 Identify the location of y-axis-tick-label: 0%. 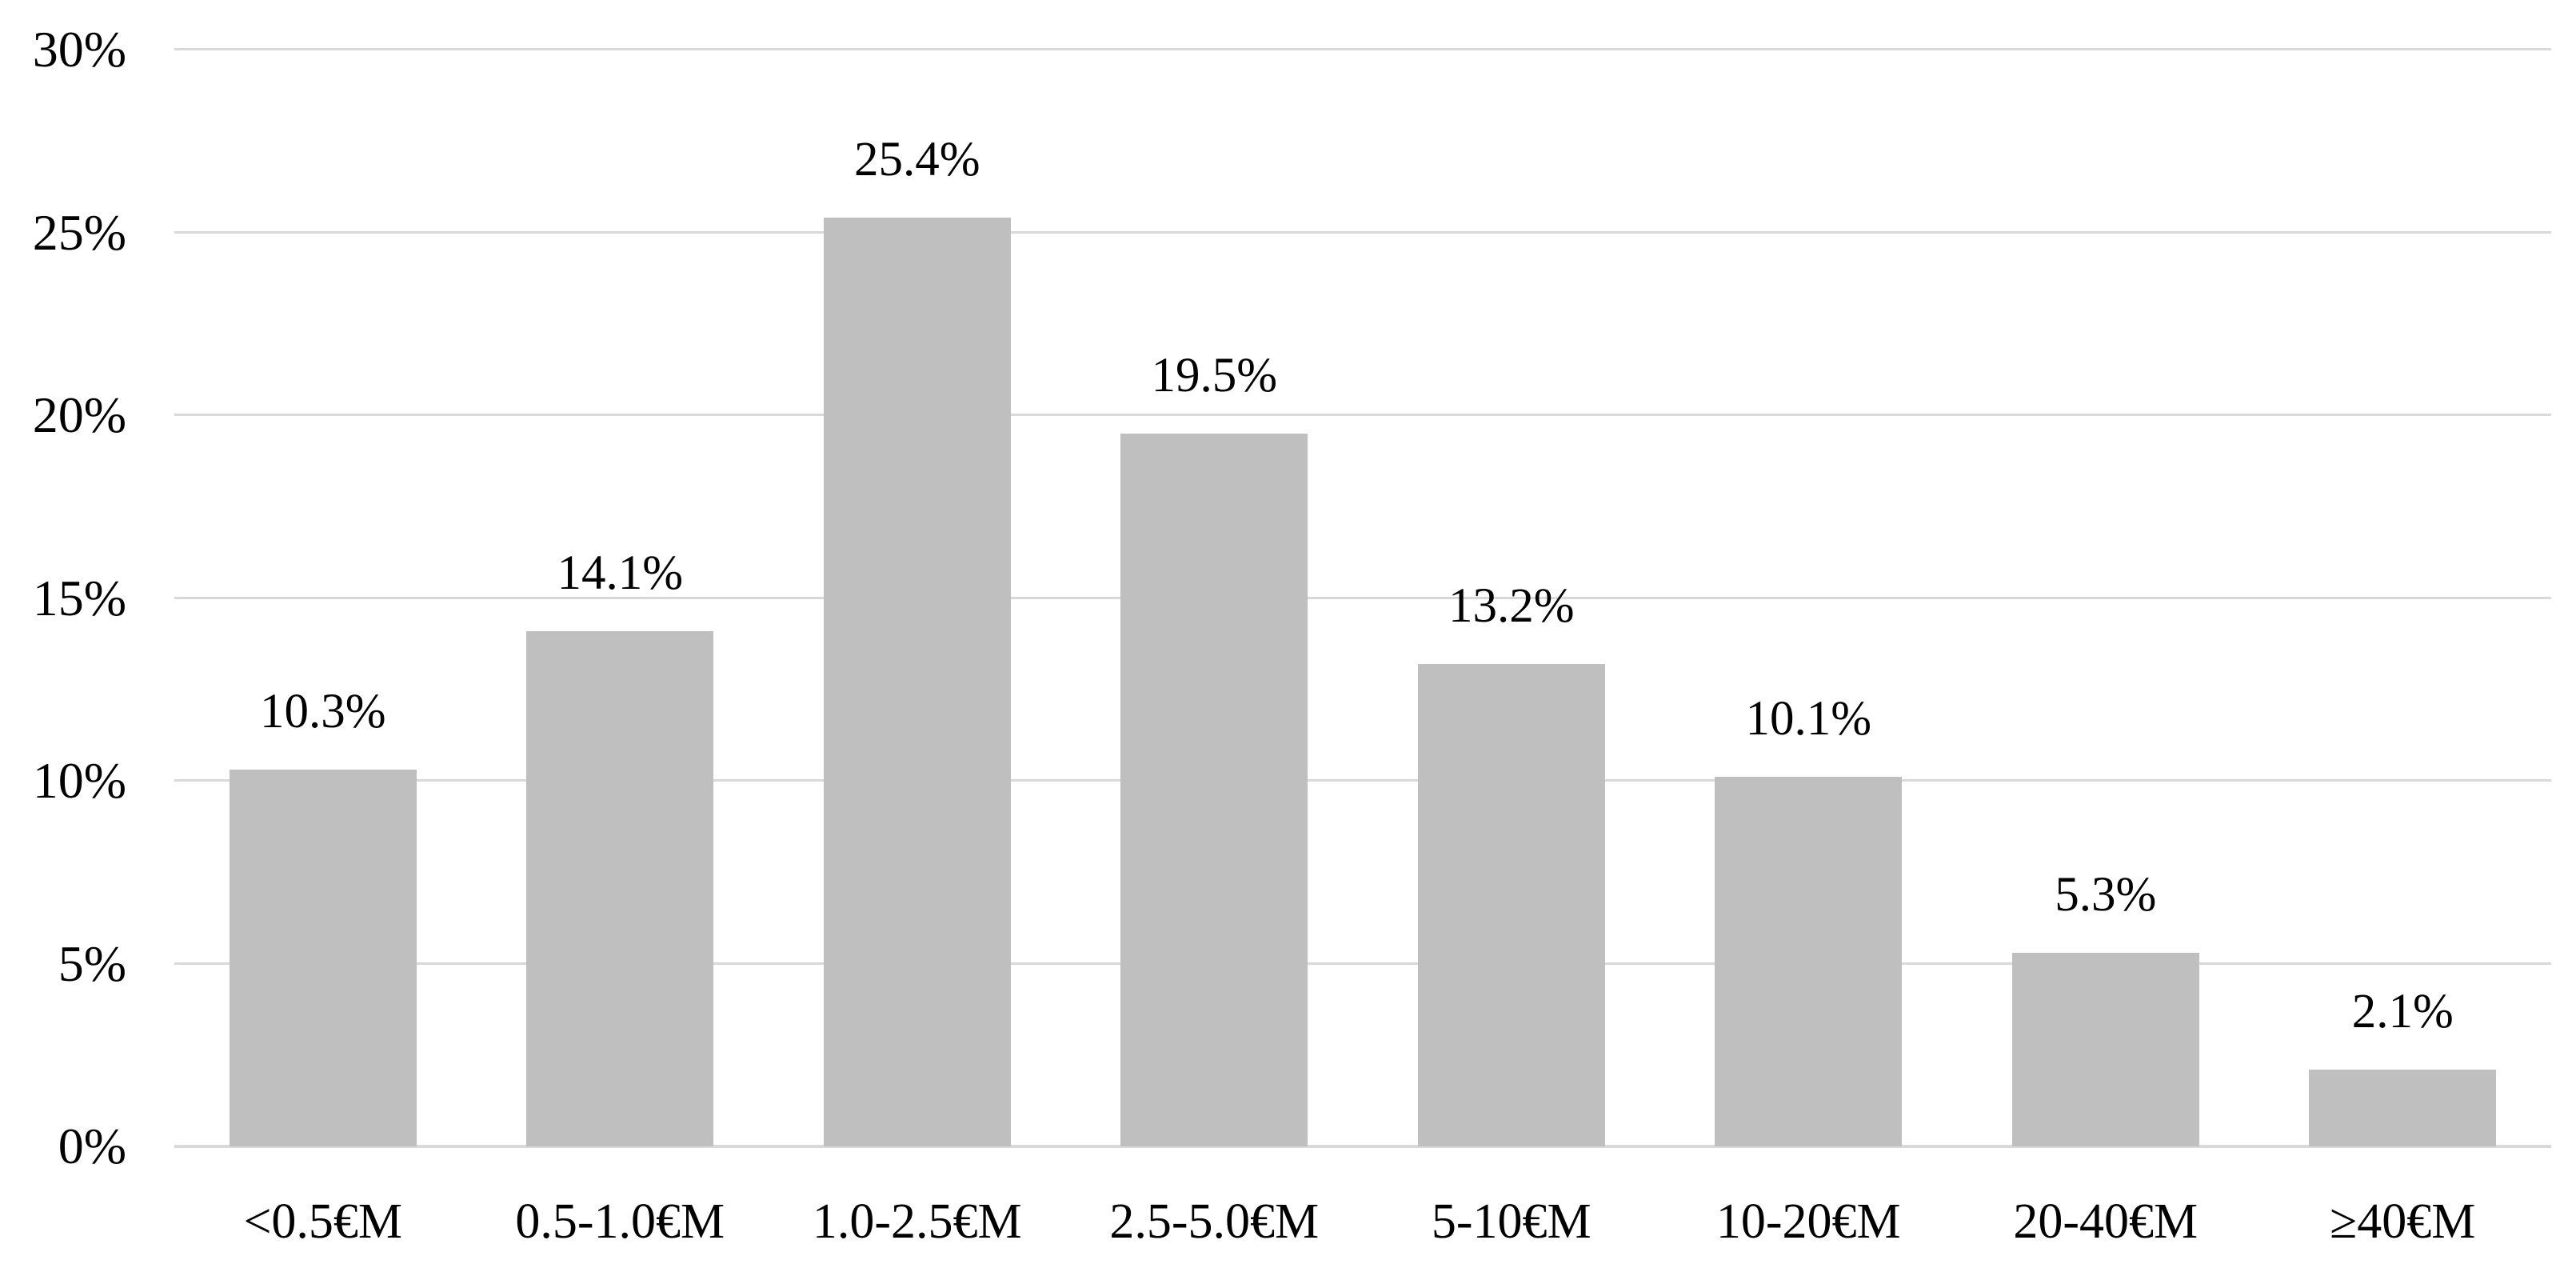
(92, 1146).